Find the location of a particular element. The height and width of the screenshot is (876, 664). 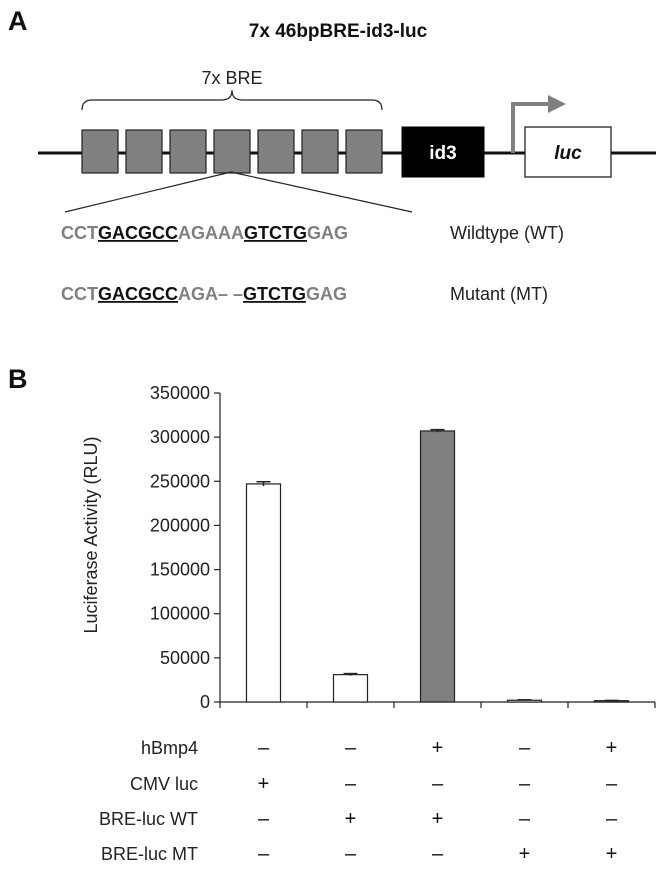

y-tick-label: 350000 is located at coordinates (180, 393).